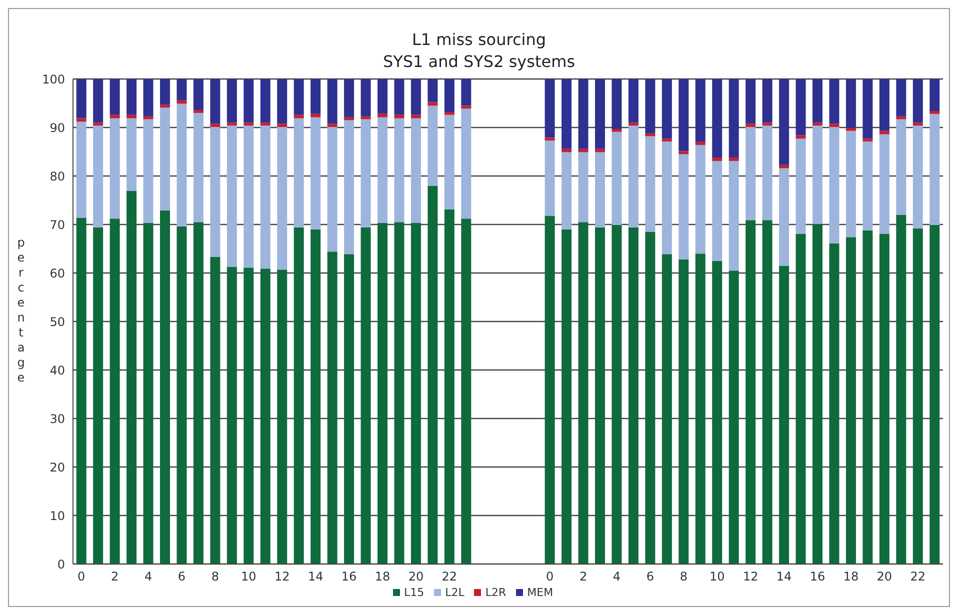 This screenshot has width=954, height=613. I want to click on x-tick-label: 18, so click(382, 577).